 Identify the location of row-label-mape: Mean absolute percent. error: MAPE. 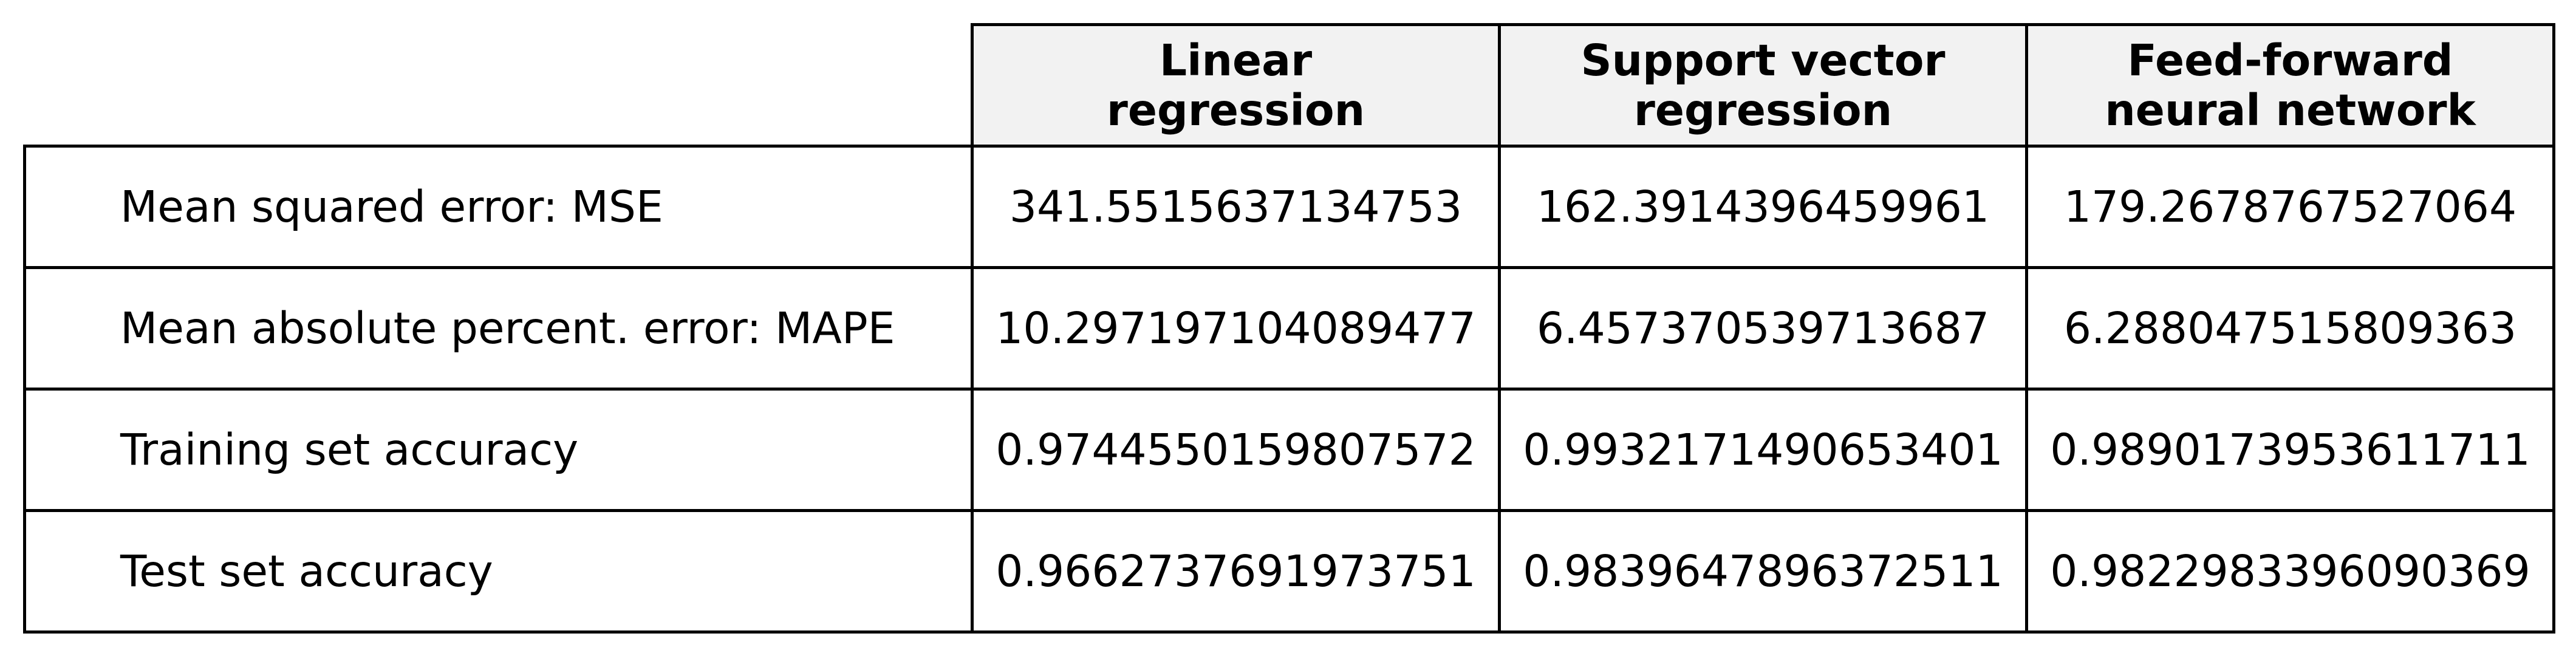
(498, 328).